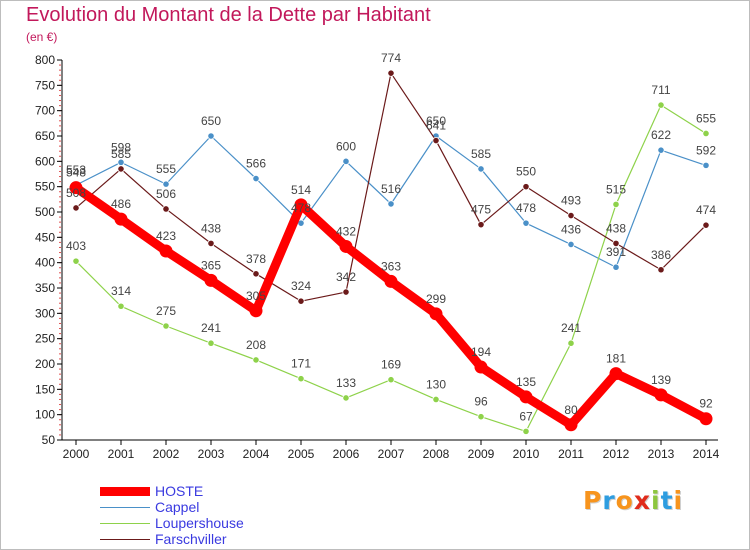 This screenshot has height=550, width=750. I want to click on x-tick-label: 2008, so click(436, 454).